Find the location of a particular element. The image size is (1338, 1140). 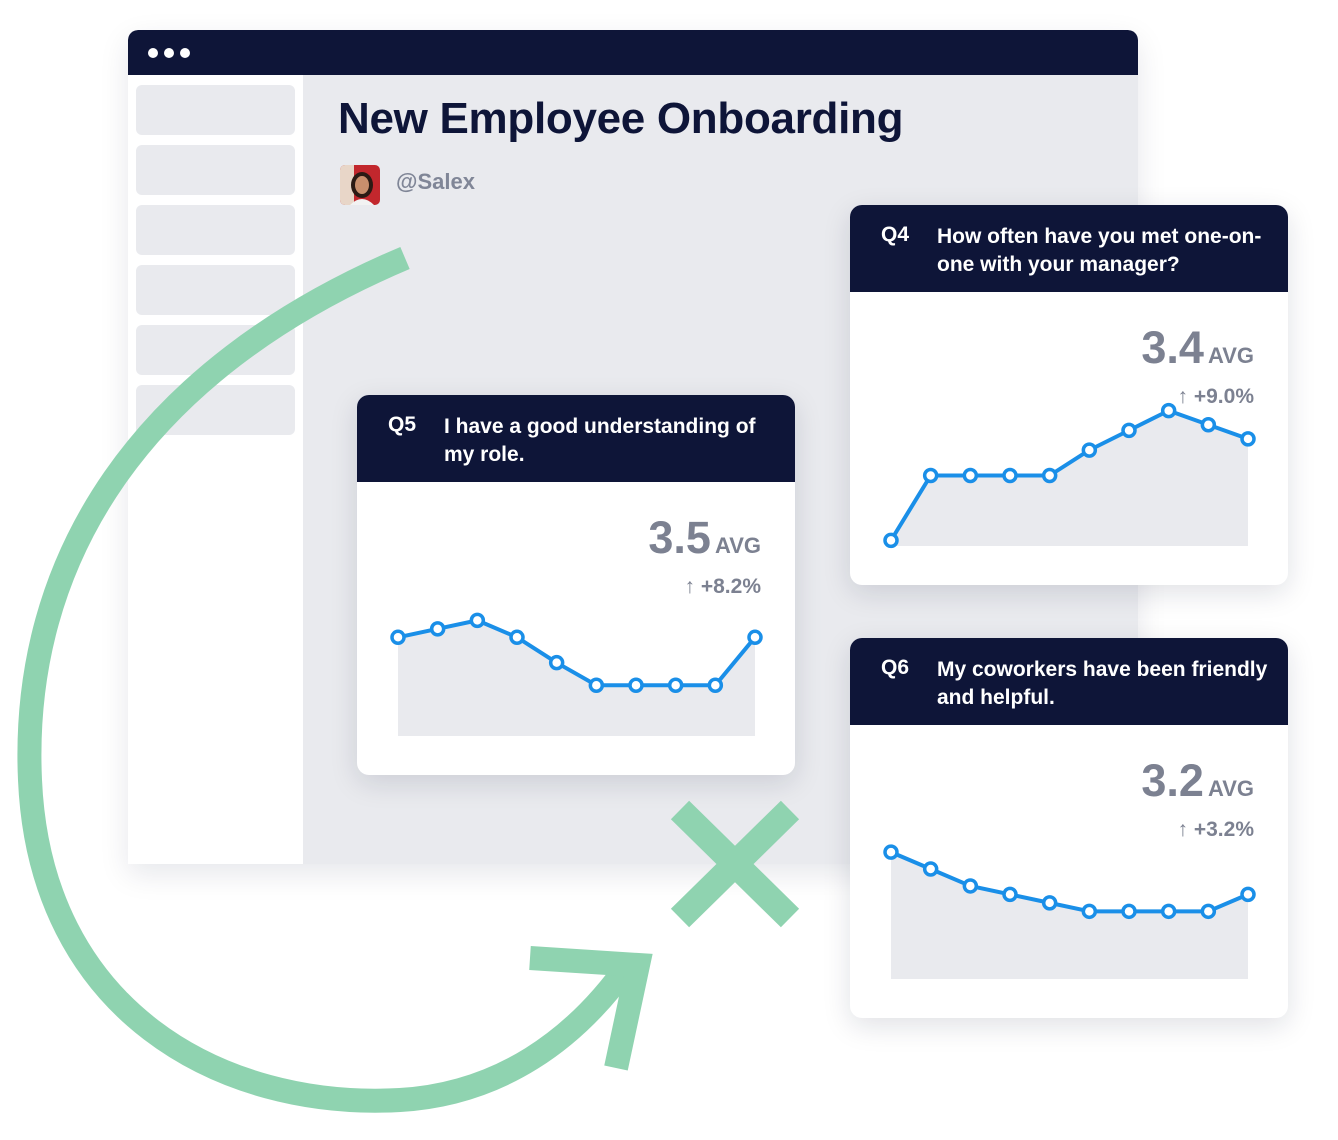

average-score: 3.4 AVG is located at coordinates (1197, 348).